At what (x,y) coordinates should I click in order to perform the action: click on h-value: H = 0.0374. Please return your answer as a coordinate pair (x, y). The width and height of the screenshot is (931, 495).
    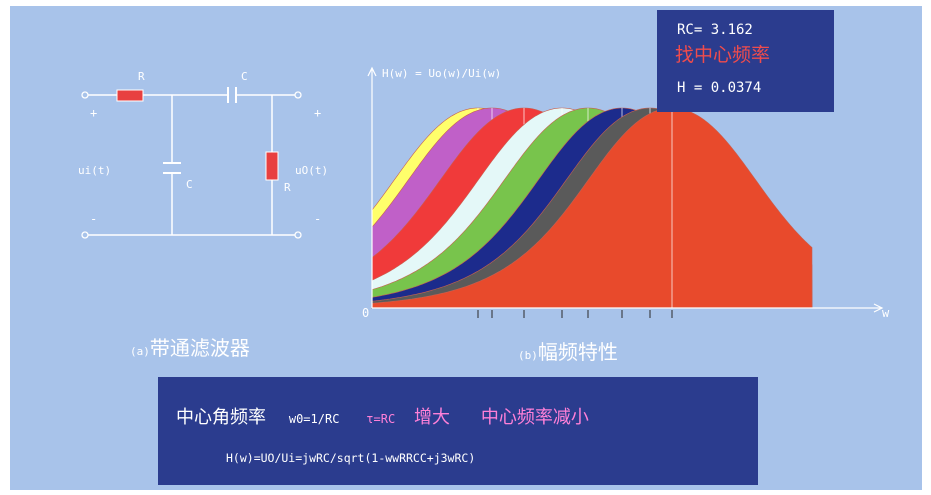
    Looking at the image, I should click on (719, 88).